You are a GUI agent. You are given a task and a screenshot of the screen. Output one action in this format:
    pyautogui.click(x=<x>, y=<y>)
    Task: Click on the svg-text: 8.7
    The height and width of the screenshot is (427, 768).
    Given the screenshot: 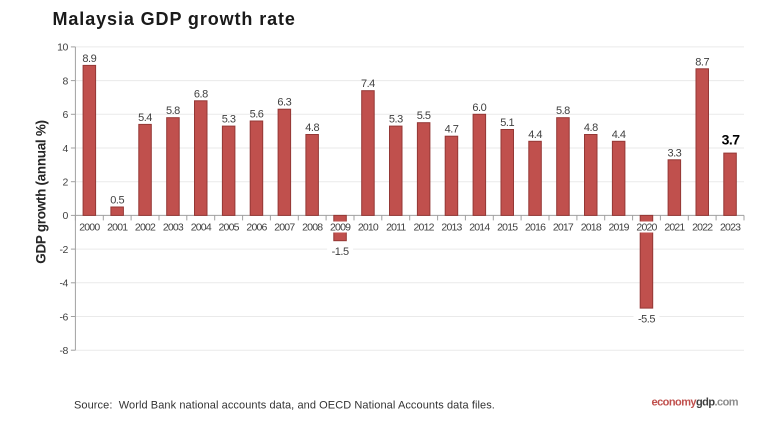 What is the action you would take?
    pyautogui.click(x=702, y=62)
    